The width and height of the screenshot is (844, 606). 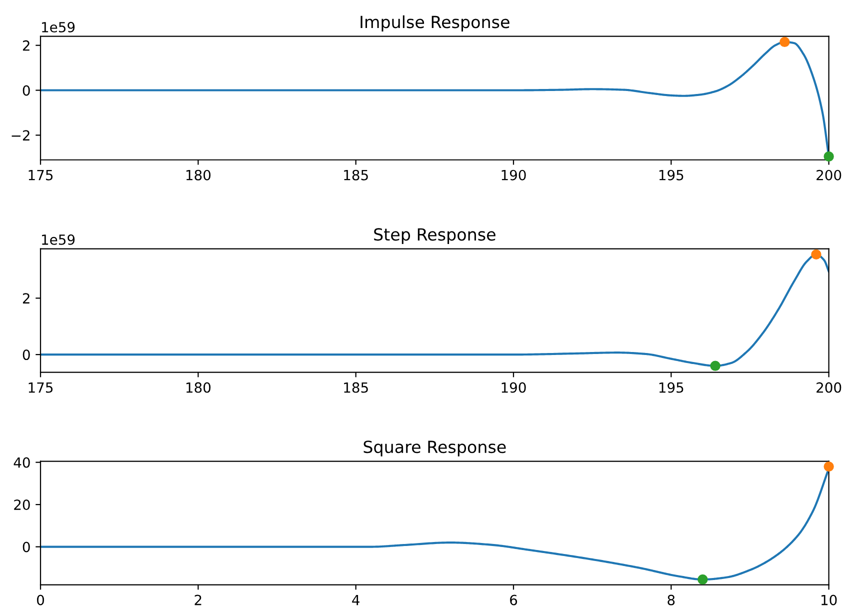 What do you see at coordinates (435, 236) in the screenshot?
I see `chart-title: Step Response` at bounding box center [435, 236].